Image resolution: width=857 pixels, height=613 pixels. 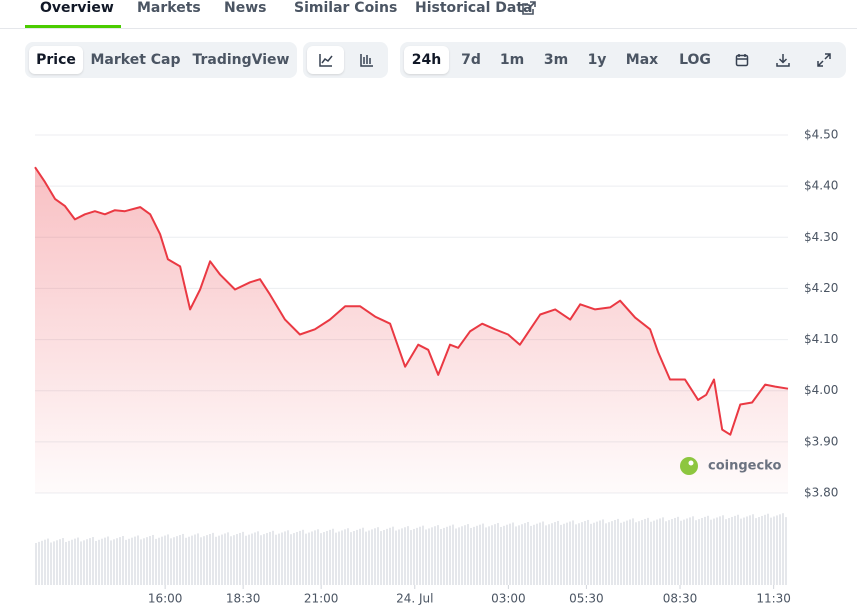 What do you see at coordinates (411, 549) in the screenshot?
I see `volume-bars` at bounding box center [411, 549].